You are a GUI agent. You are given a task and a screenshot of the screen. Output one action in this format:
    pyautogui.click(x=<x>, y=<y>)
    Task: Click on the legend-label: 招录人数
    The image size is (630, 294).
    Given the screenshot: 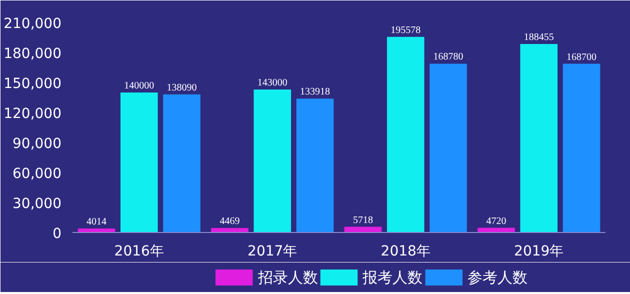 What is the action you would take?
    pyautogui.click(x=287, y=277)
    